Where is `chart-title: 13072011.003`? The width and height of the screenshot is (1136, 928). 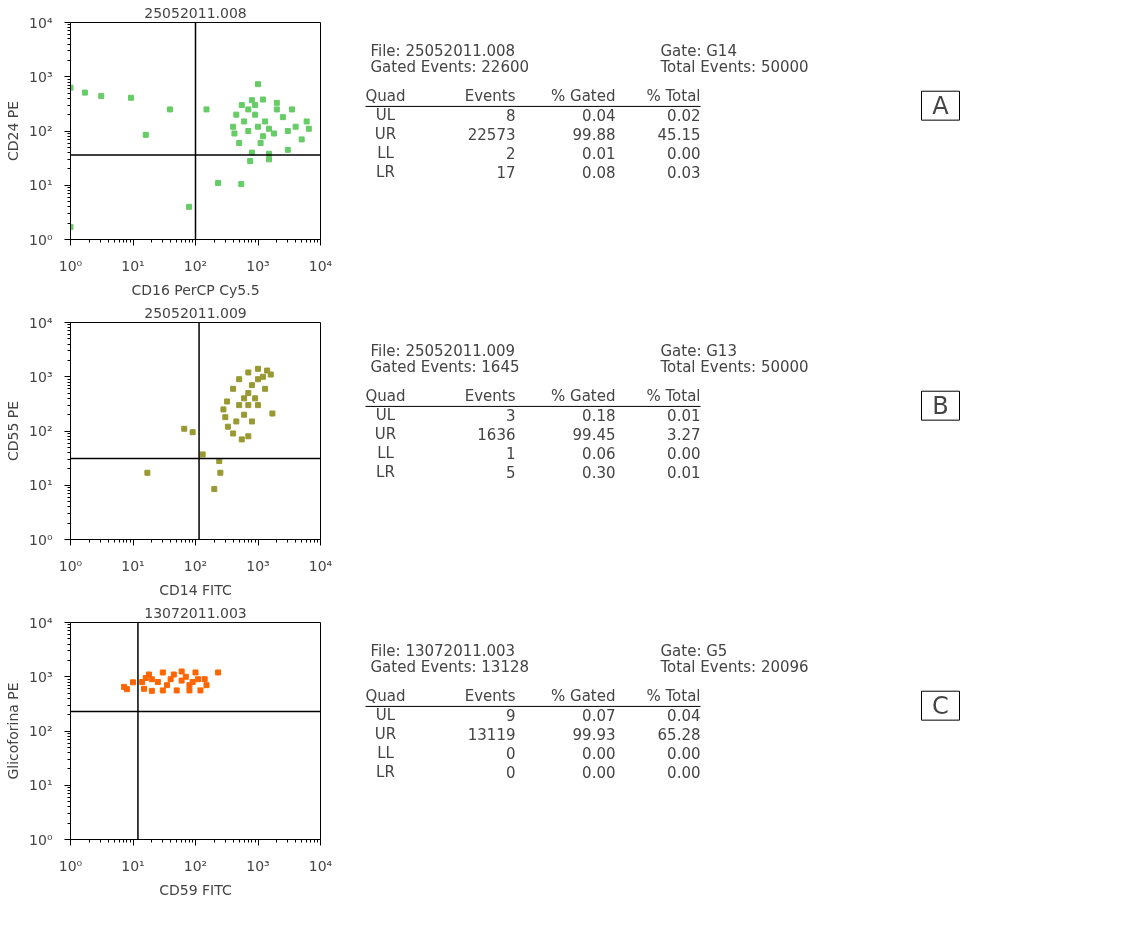
chart-title: 13072011.003 is located at coordinates (195, 612).